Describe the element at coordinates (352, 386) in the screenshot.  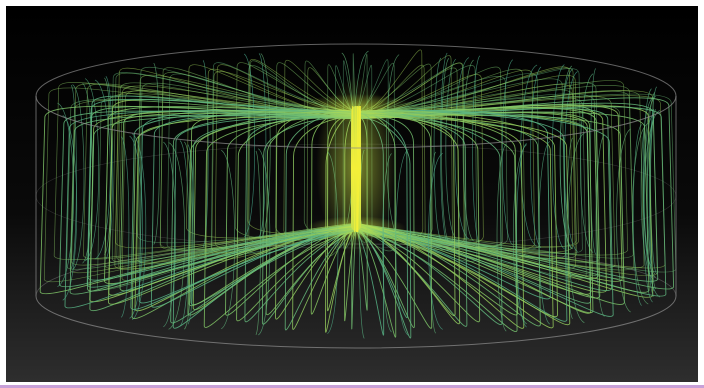
I see `bottom-accent-line` at that location.